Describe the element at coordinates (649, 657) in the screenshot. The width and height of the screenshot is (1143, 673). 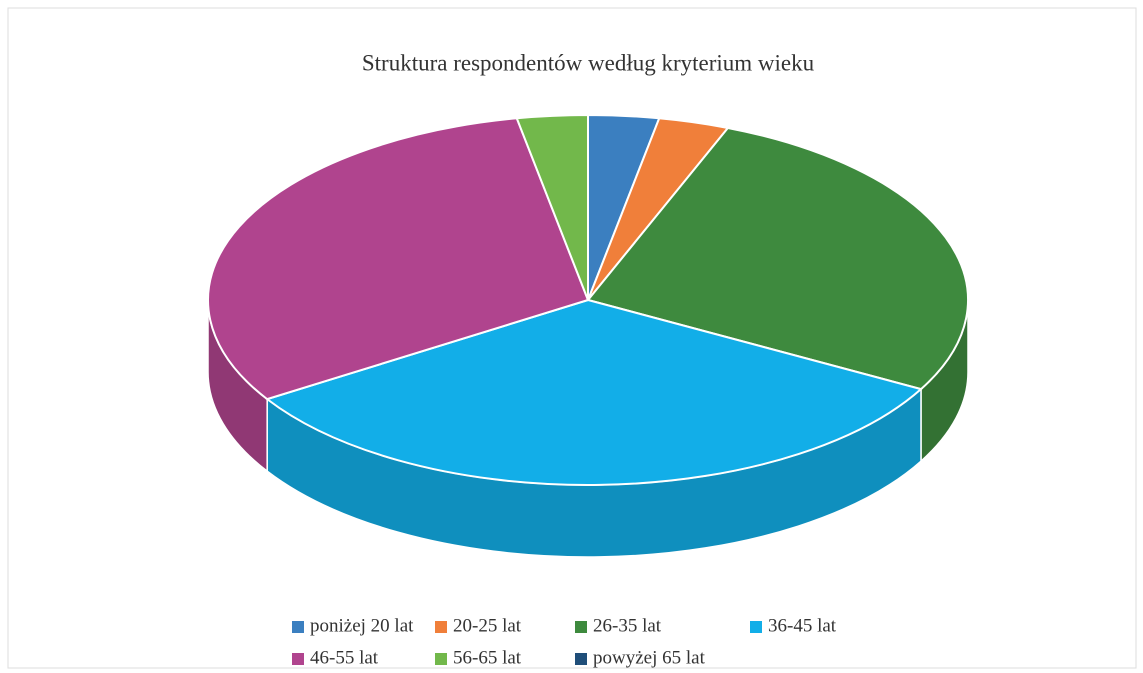
I see `legend-label: powyżej 65 lat` at that location.